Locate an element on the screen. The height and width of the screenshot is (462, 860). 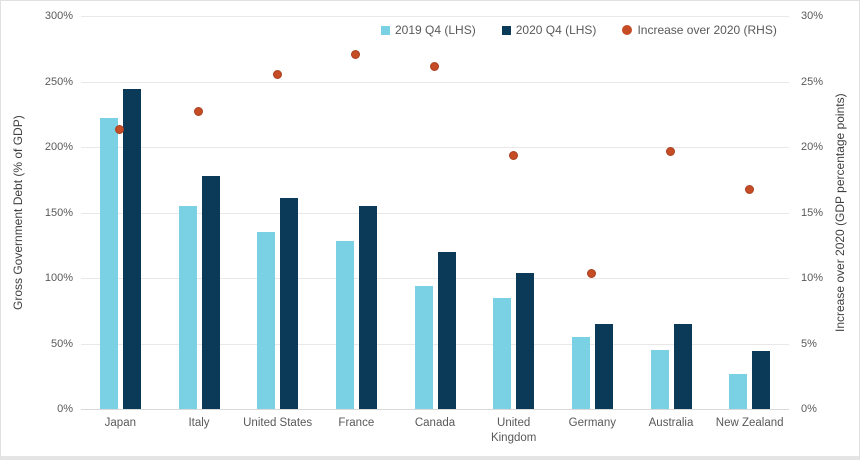
y-axis-tick-right: 5% is located at coordinates (809, 343).